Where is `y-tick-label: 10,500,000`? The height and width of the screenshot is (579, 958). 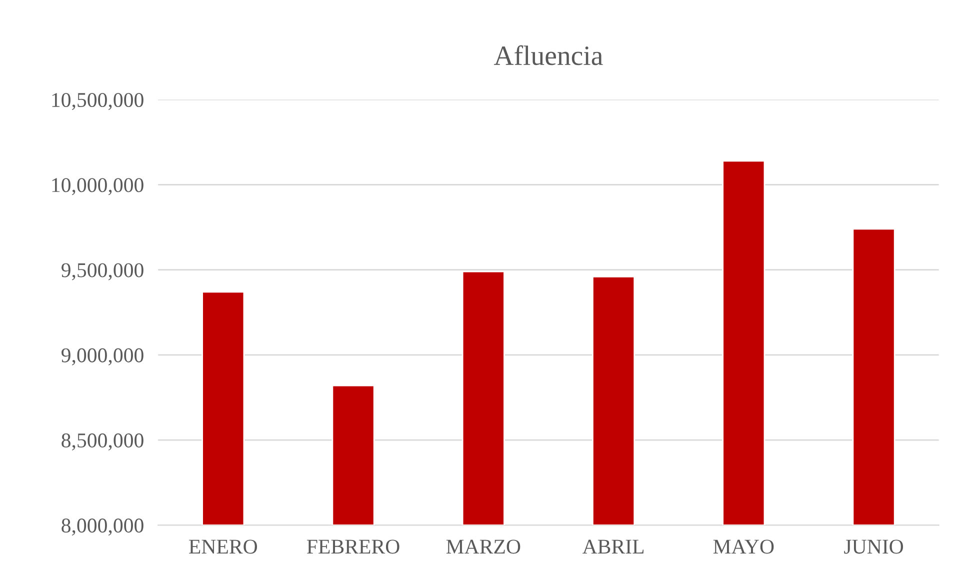 y-tick-label: 10,500,000 is located at coordinates (98, 101).